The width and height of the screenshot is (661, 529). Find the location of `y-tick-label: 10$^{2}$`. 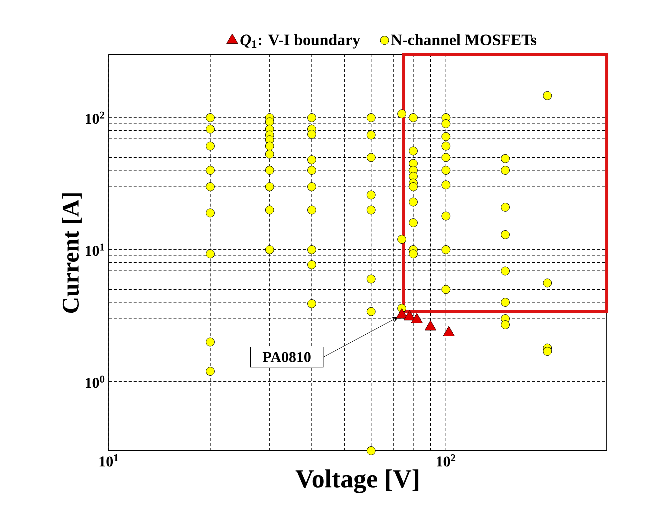

y-tick-label: 10$^{2}$ is located at coordinates (95, 118).